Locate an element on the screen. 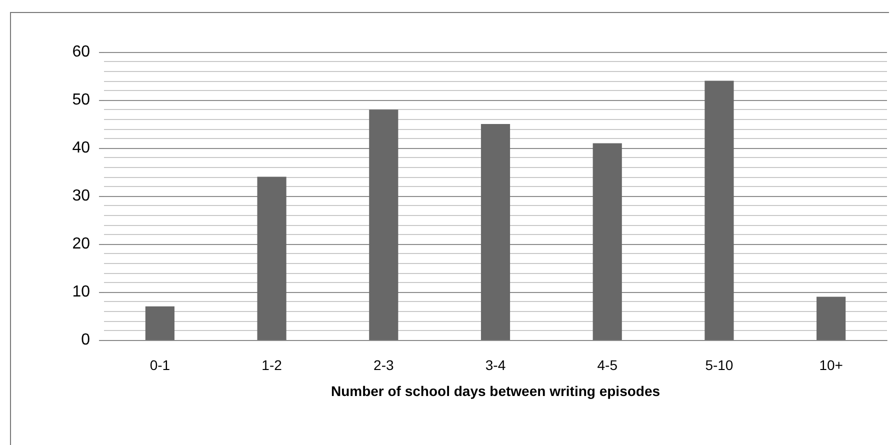 The height and width of the screenshot is (445, 891). y-tick-label: 30 is located at coordinates (81, 196).